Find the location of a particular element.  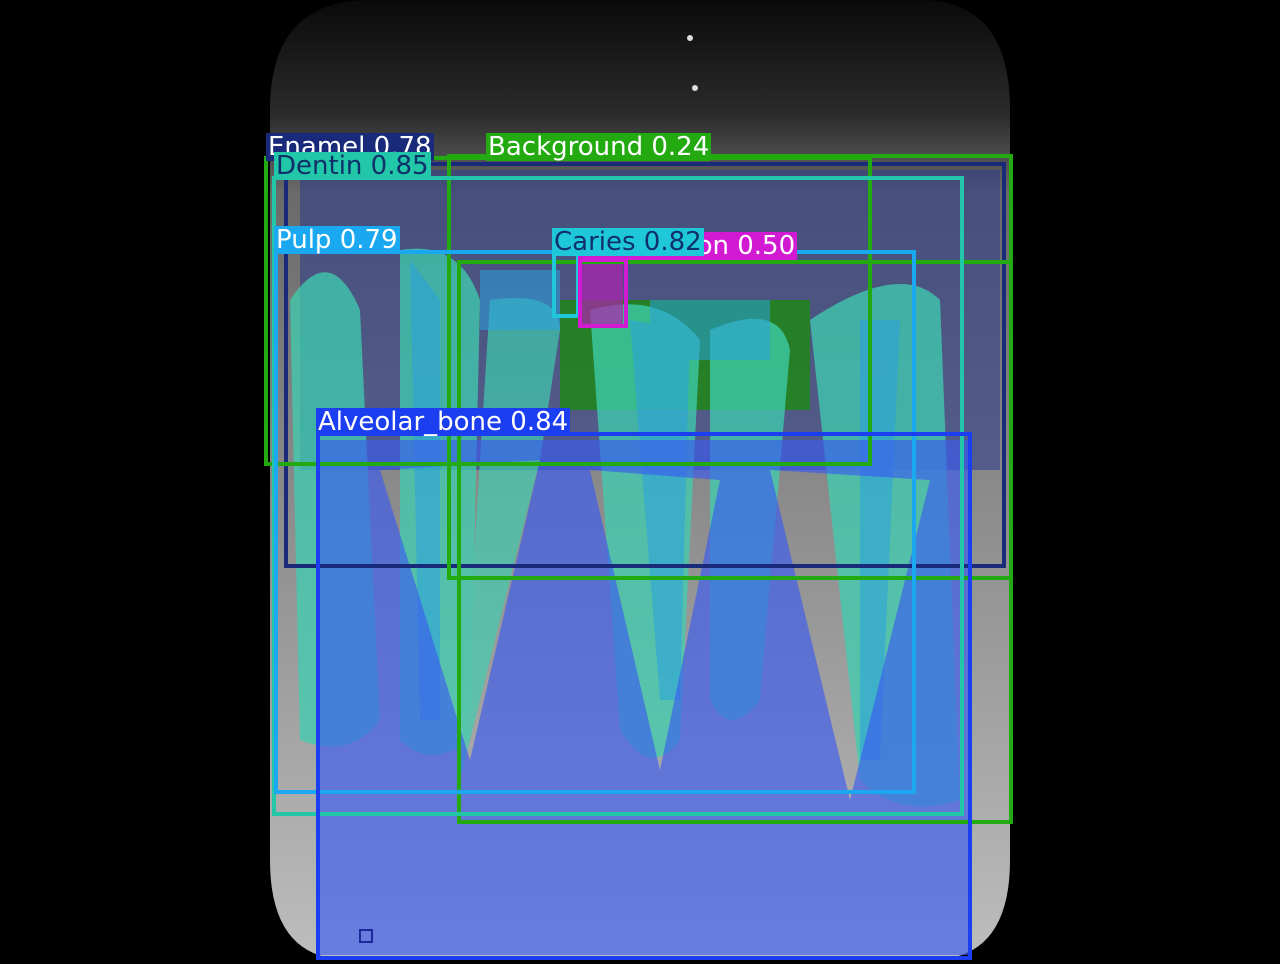

artifact-mark is located at coordinates (366, 936).